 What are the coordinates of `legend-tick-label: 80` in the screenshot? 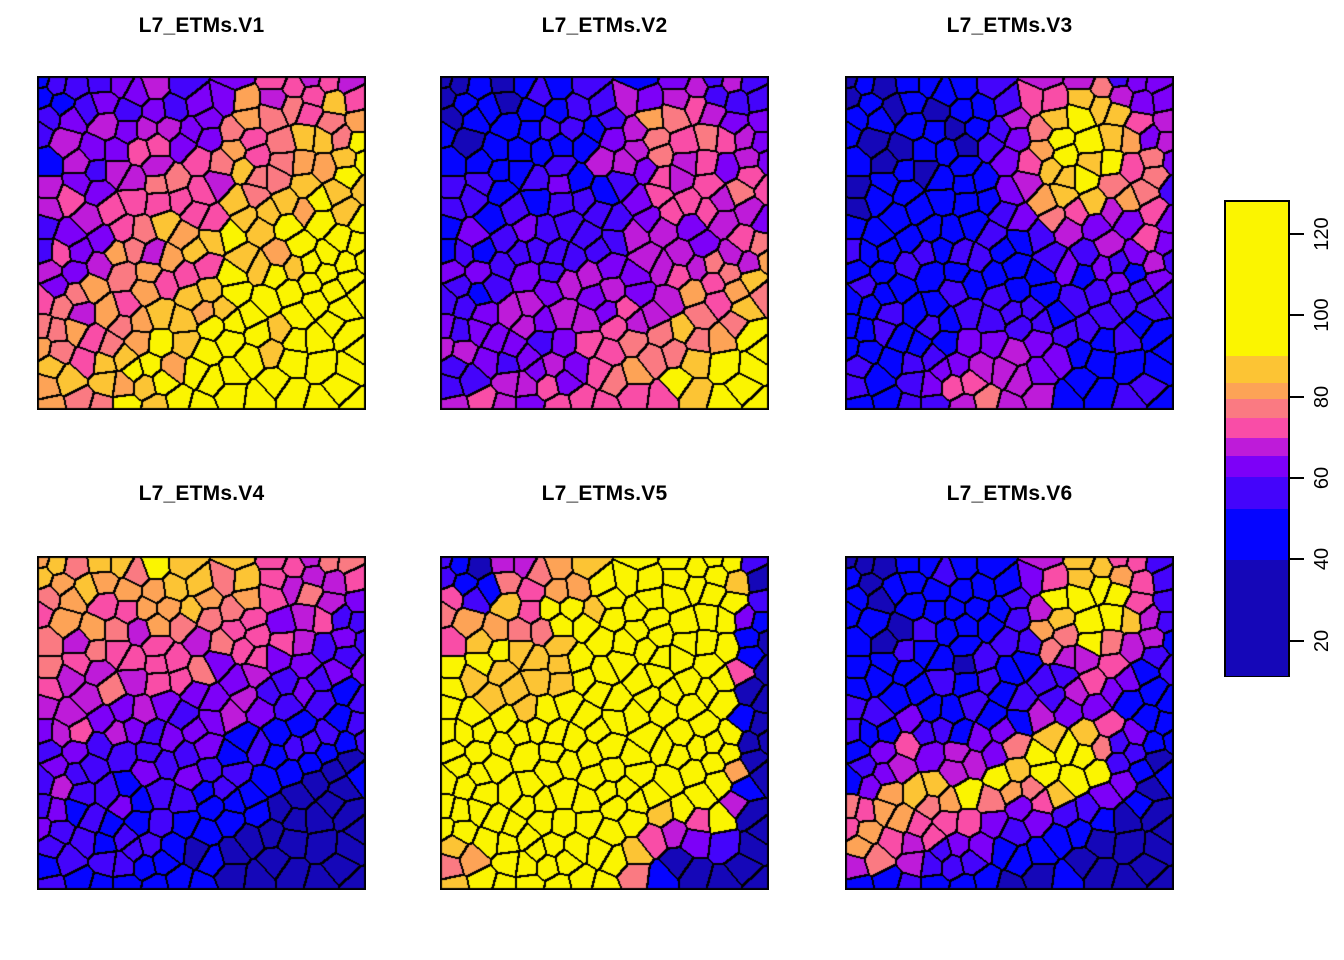 It's located at (1322, 396).